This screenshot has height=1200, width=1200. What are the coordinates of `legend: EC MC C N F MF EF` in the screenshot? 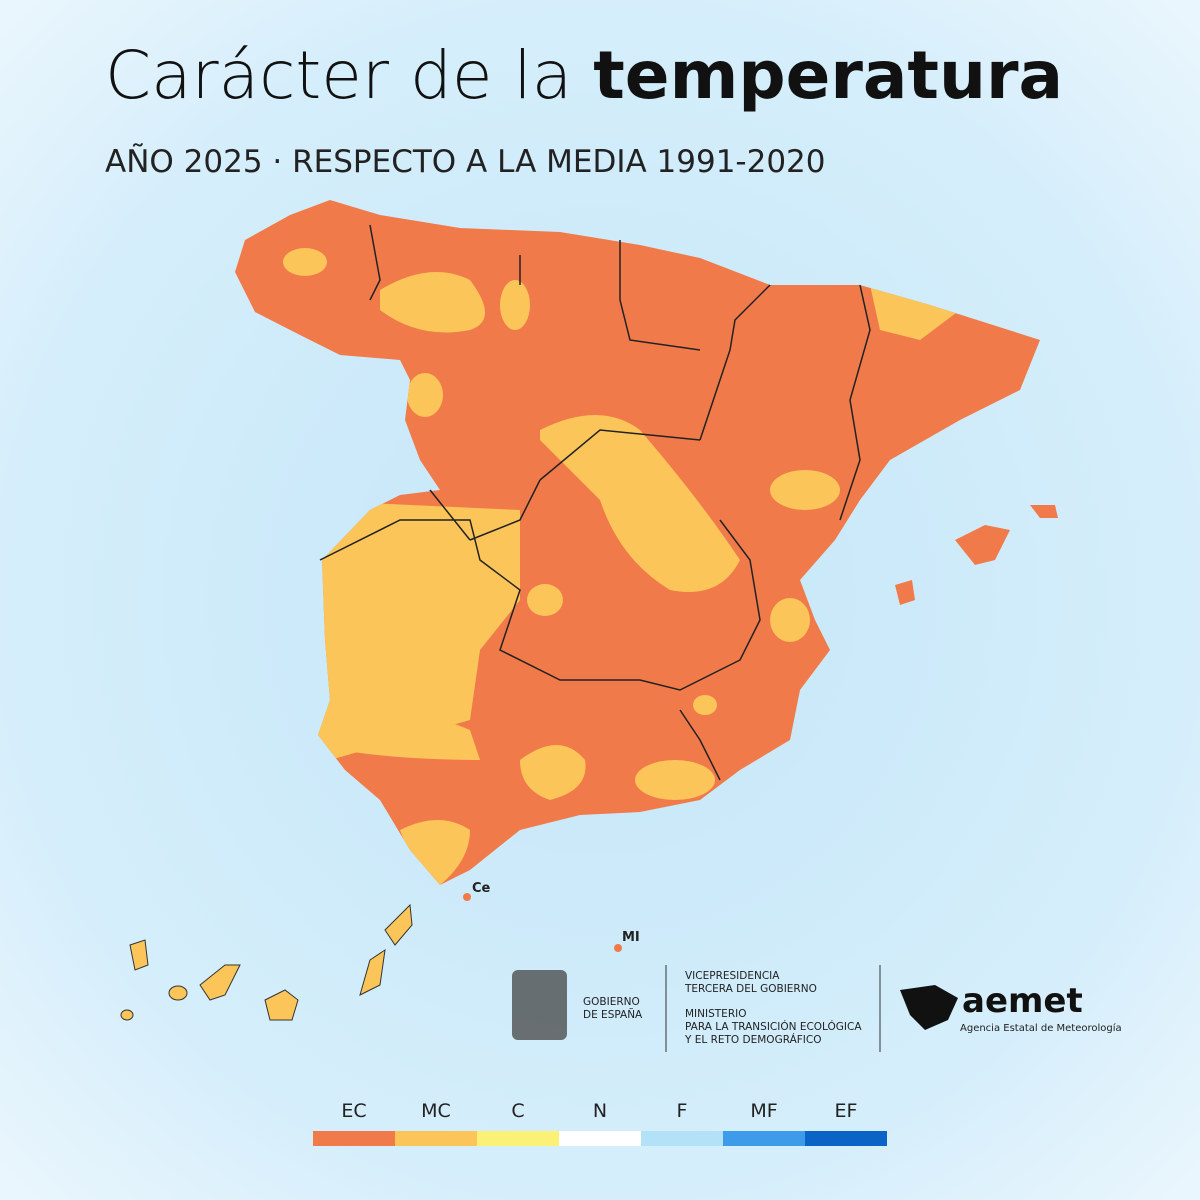 It's located at (600, 1123).